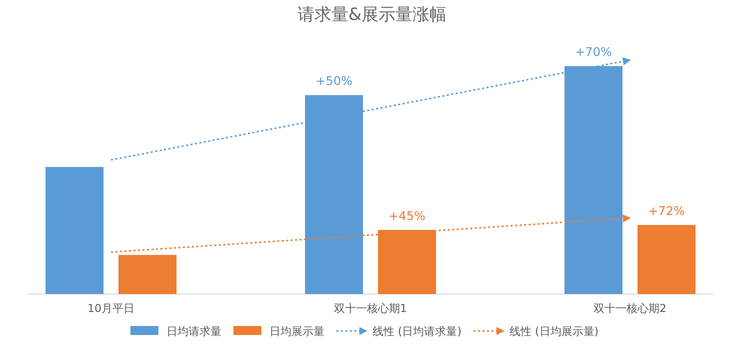 The height and width of the screenshot is (346, 741). Describe the element at coordinates (554, 331) in the screenshot. I see `legend-label: 线性 (日均展示量)` at that location.